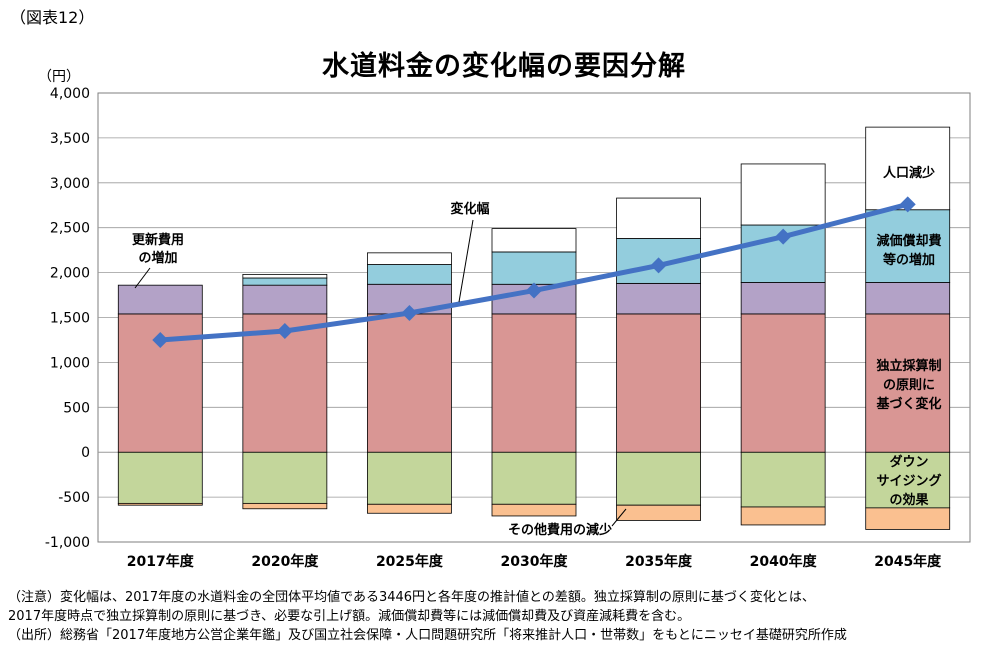 The width and height of the screenshot is (1008, 664). I want to click on annotation-downsizing-2: サイジング, so click(908, 481).